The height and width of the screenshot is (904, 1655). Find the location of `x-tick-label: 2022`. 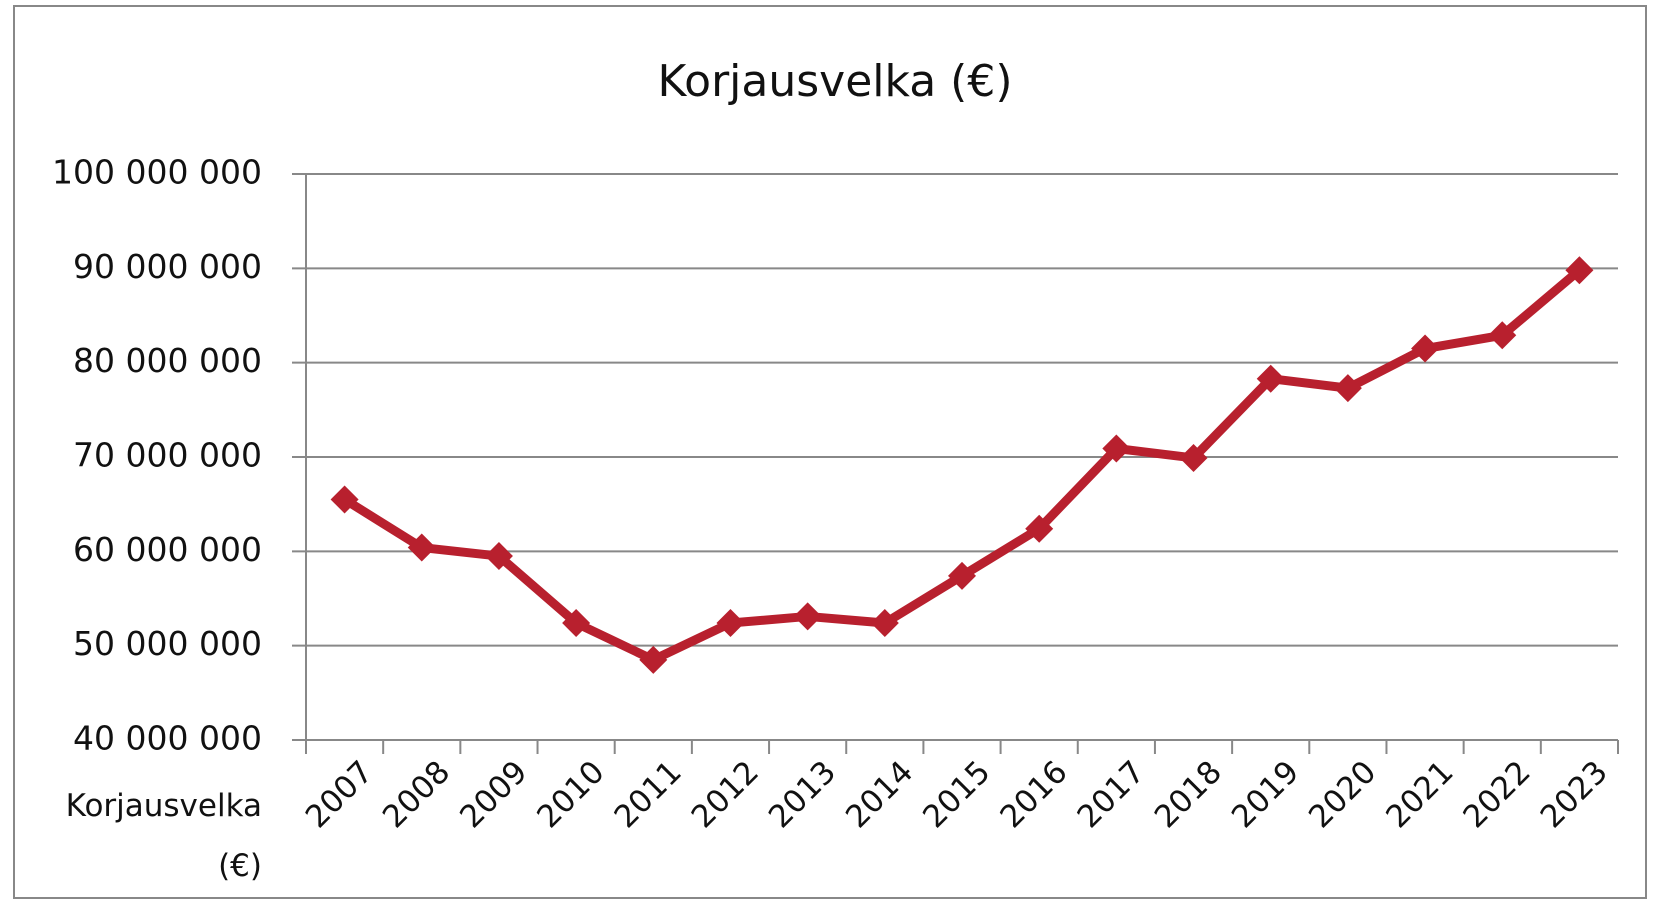

x-tick-label: 2022 is located at coordinates (1496, 794).